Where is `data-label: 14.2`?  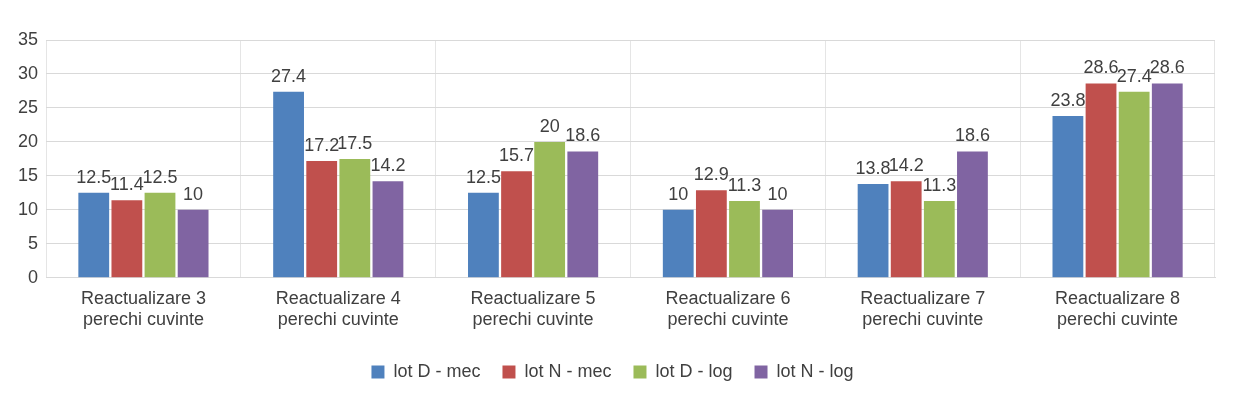 data-label: 14.2 is located at coordinates (388, 165).